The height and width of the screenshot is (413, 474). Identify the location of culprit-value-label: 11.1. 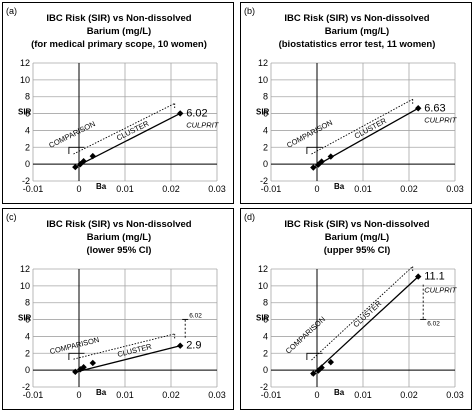
(434, 277).